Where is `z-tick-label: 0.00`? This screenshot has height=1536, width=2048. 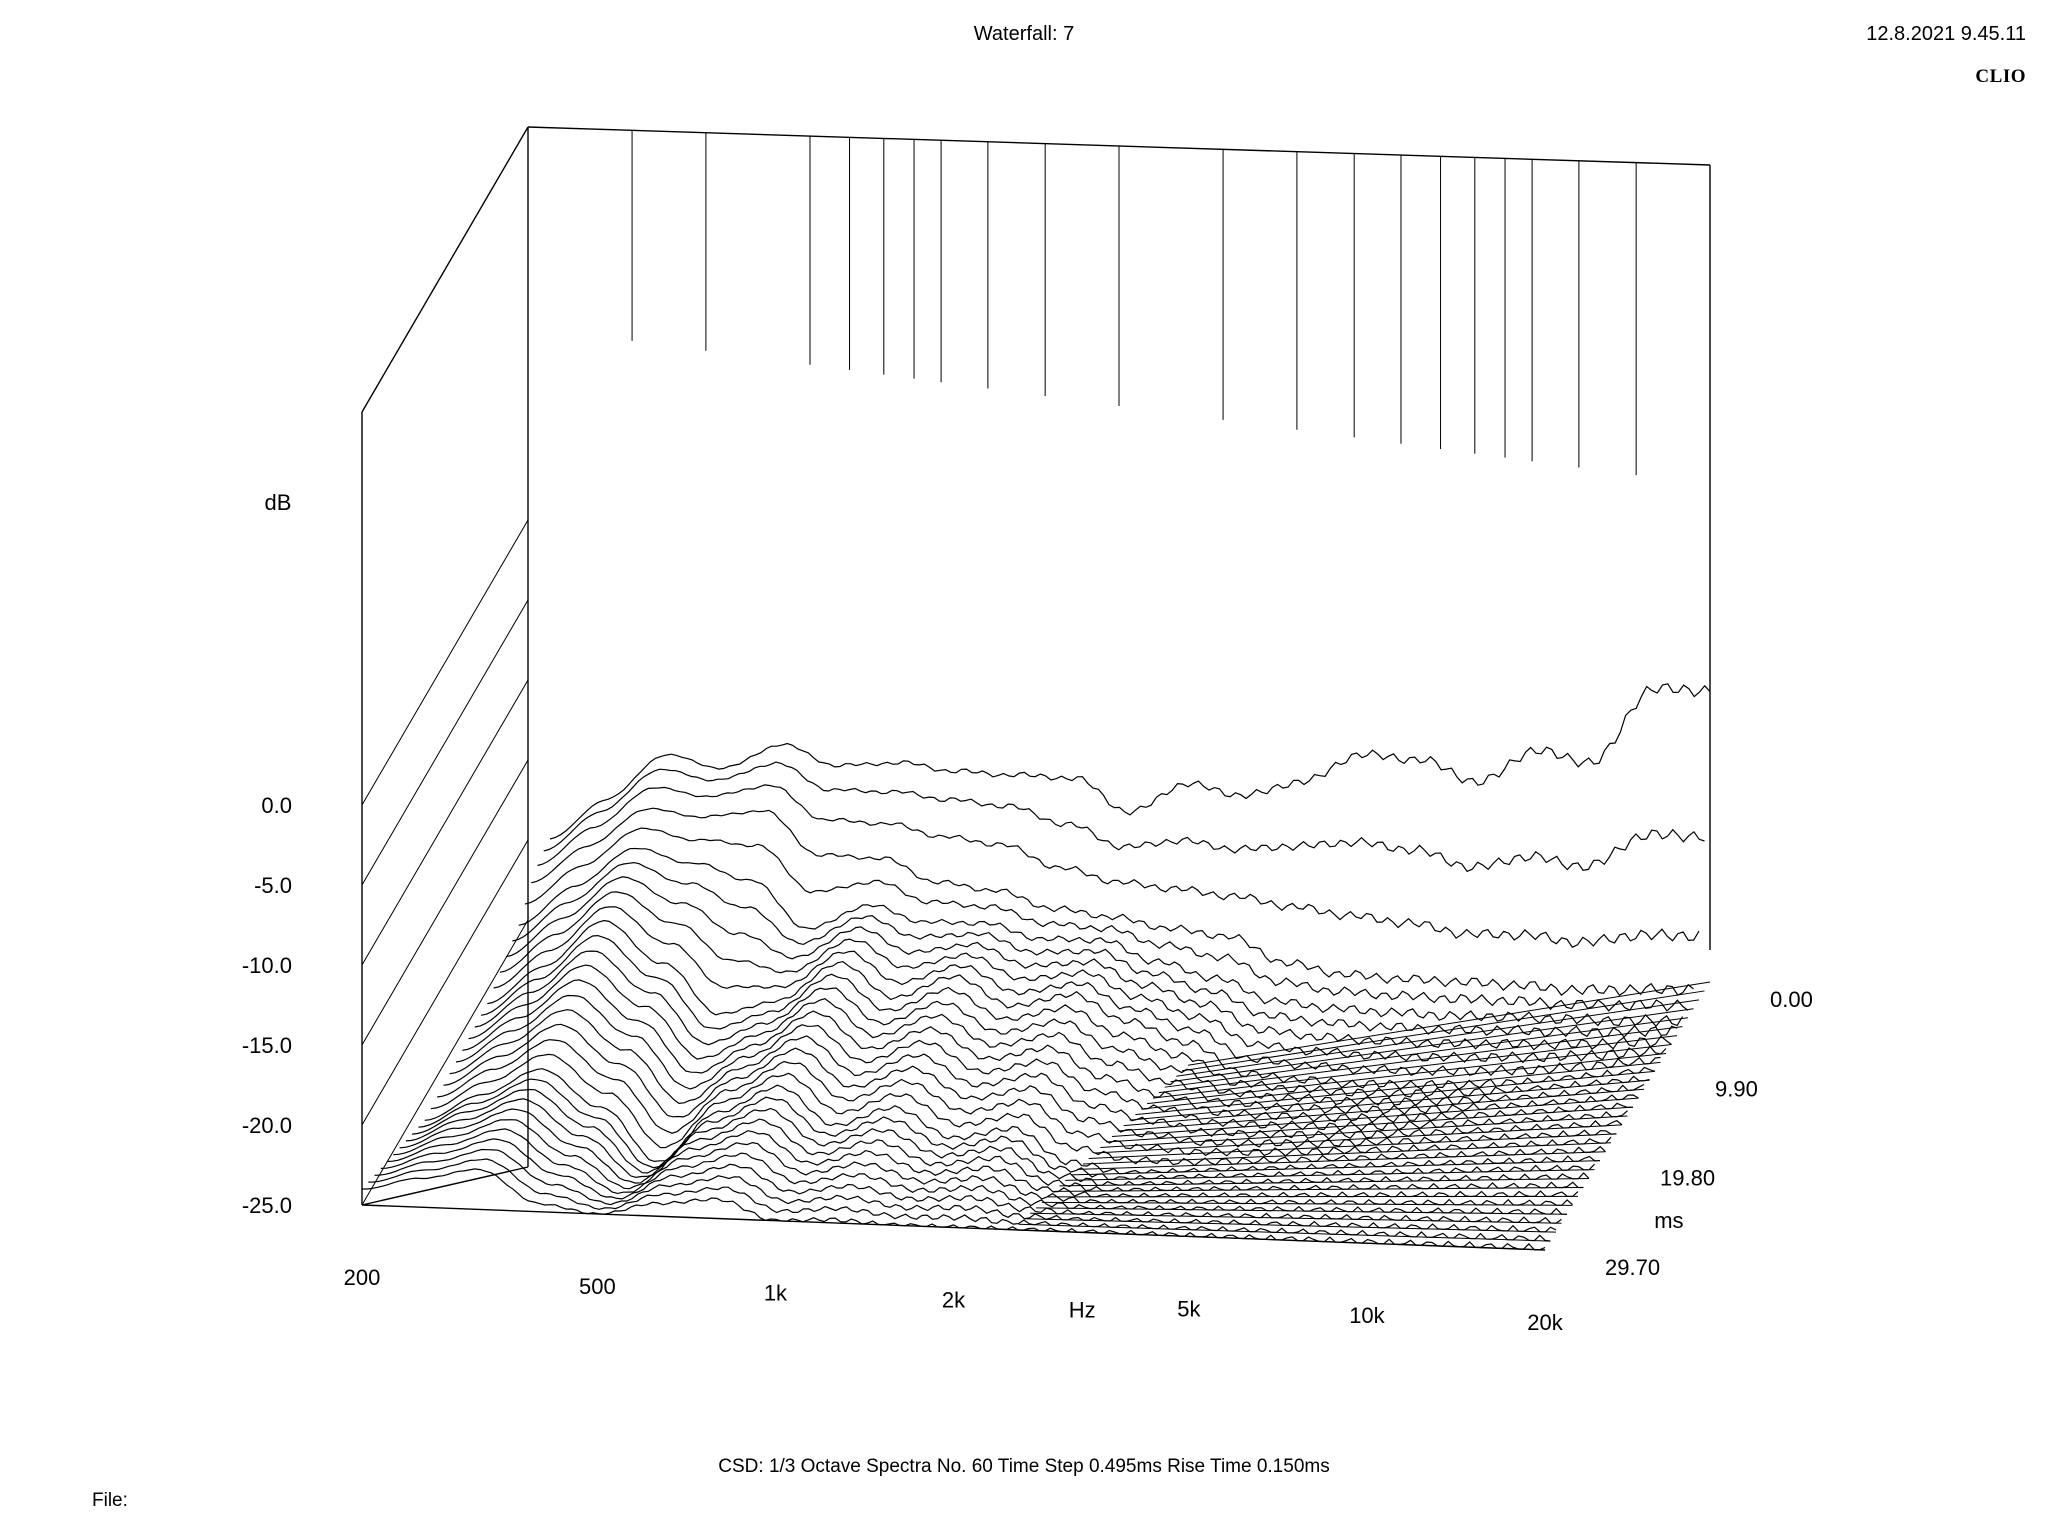
z-tick-label: 0.00 is located at coordinates (1791, 999).